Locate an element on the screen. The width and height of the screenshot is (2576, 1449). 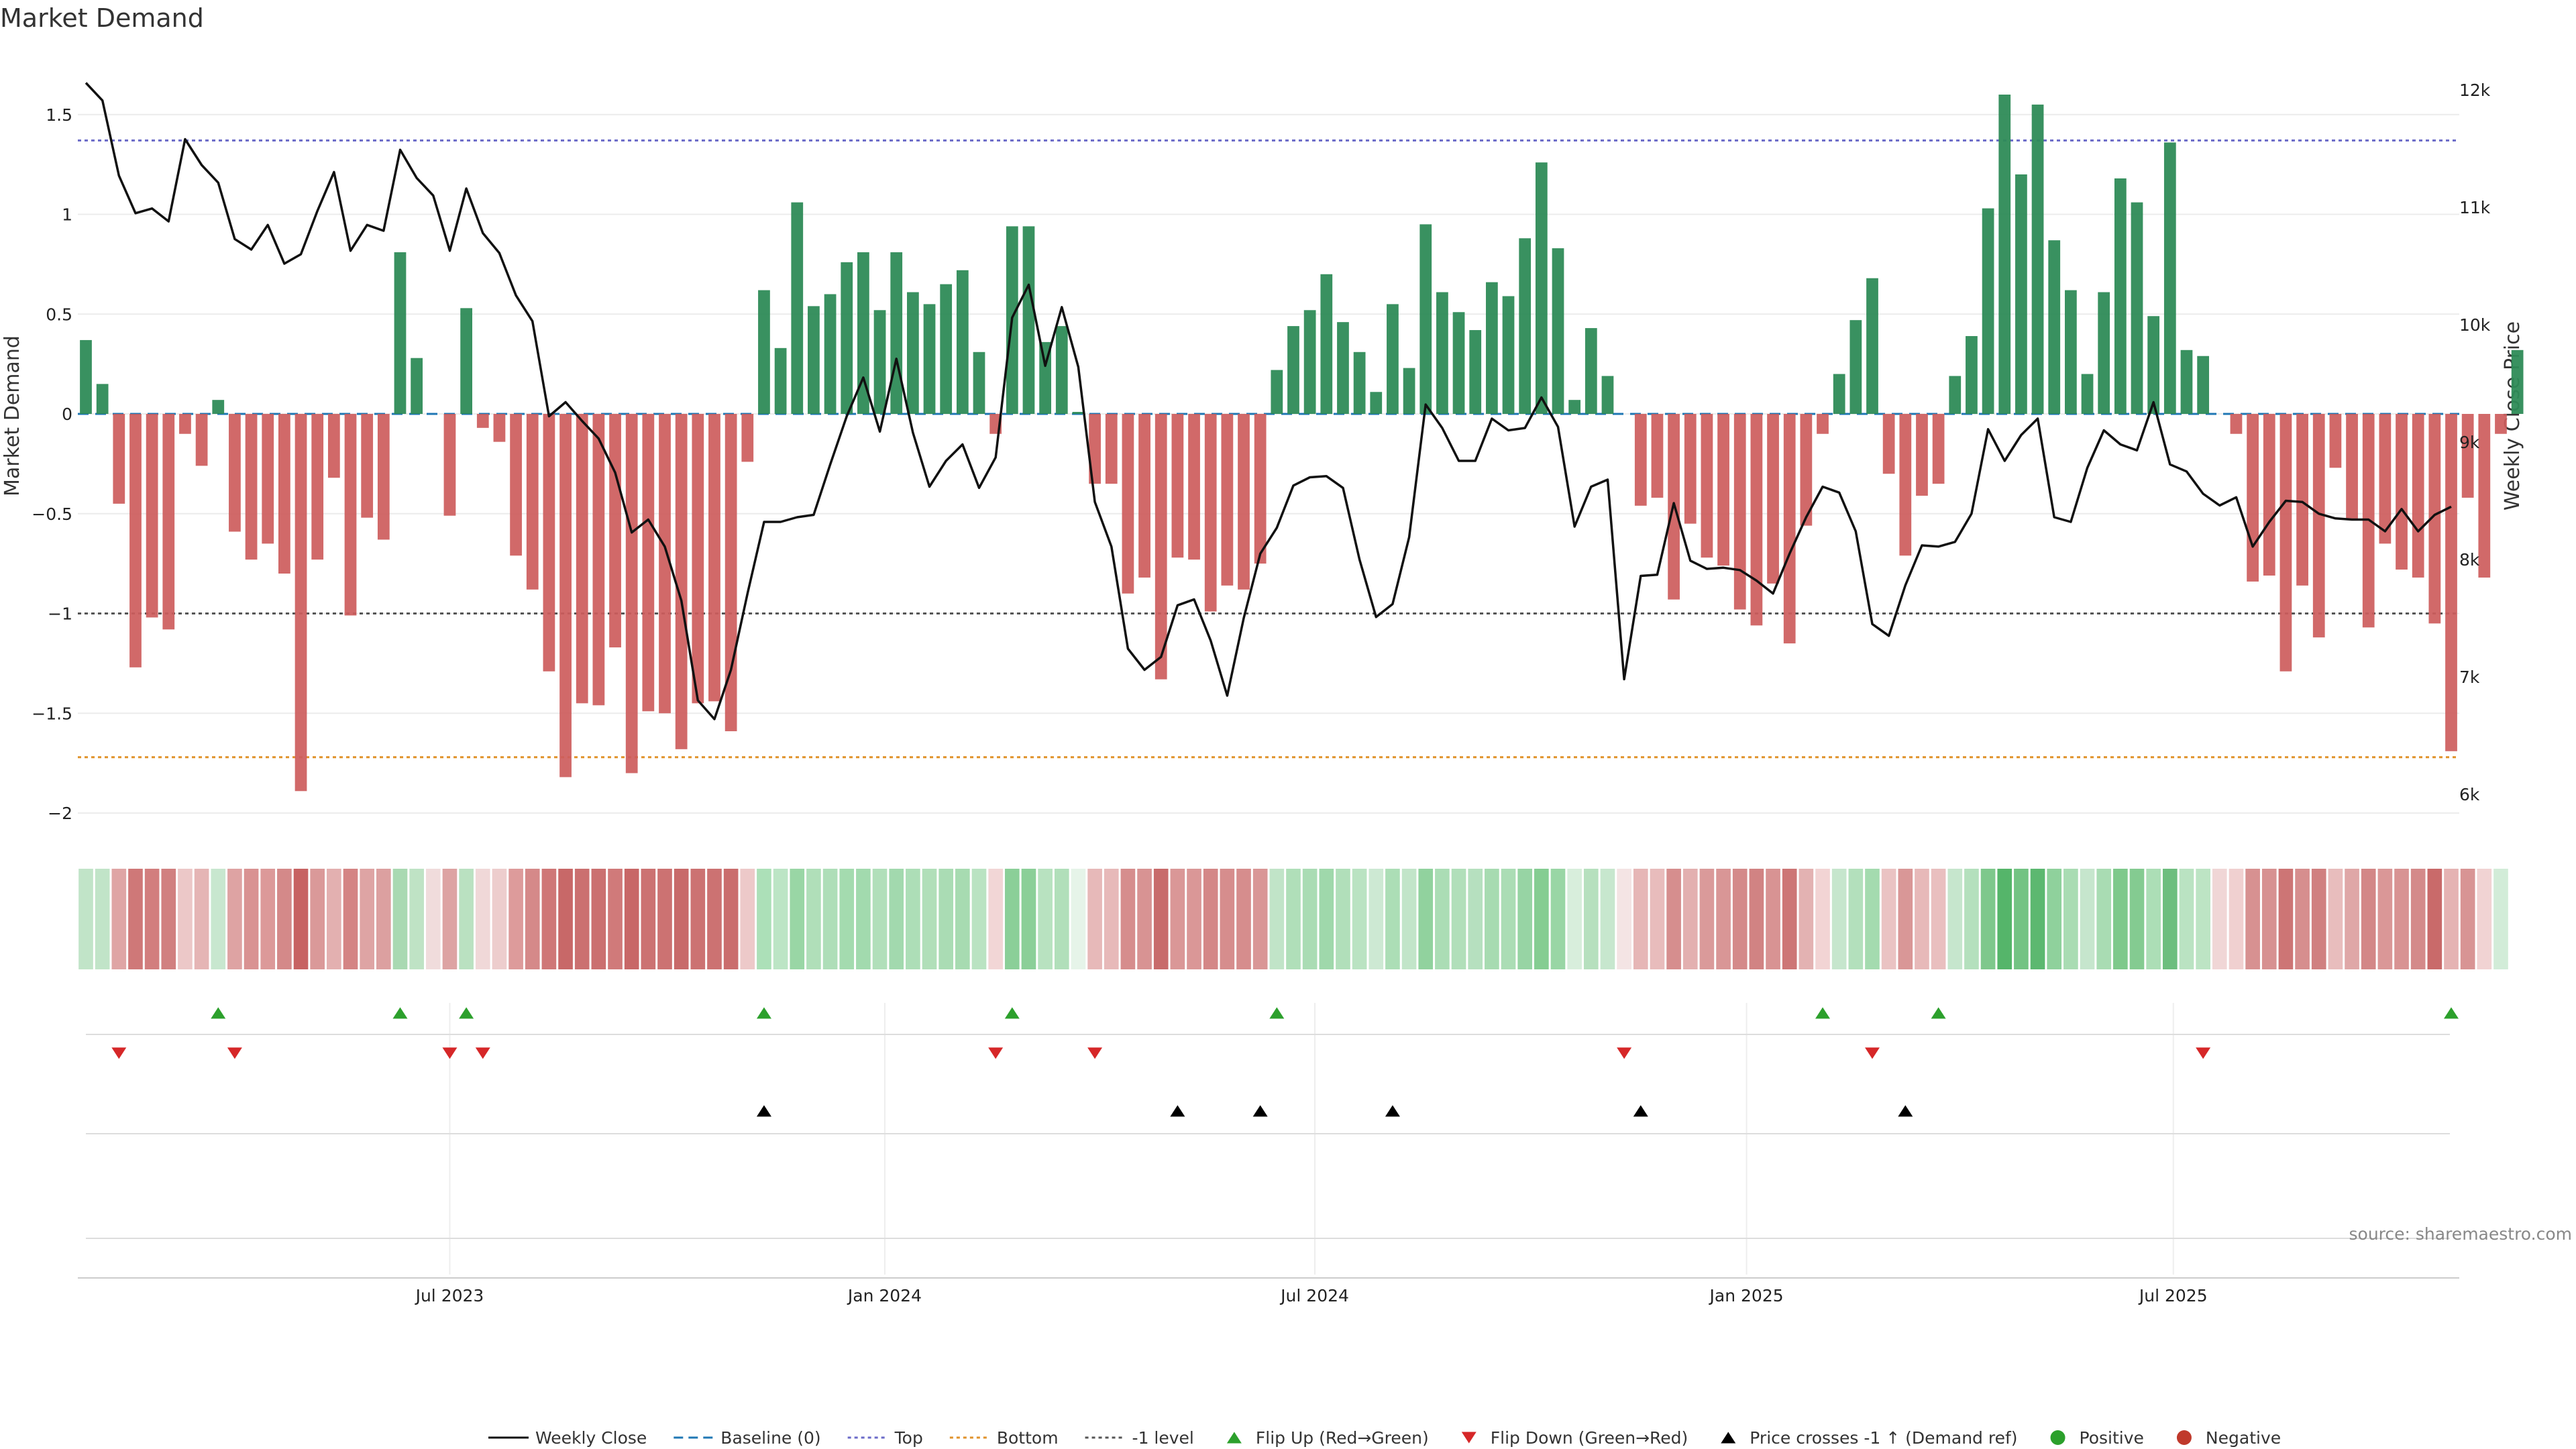
price-cross-marker is located at coordinates (1392, 1111).